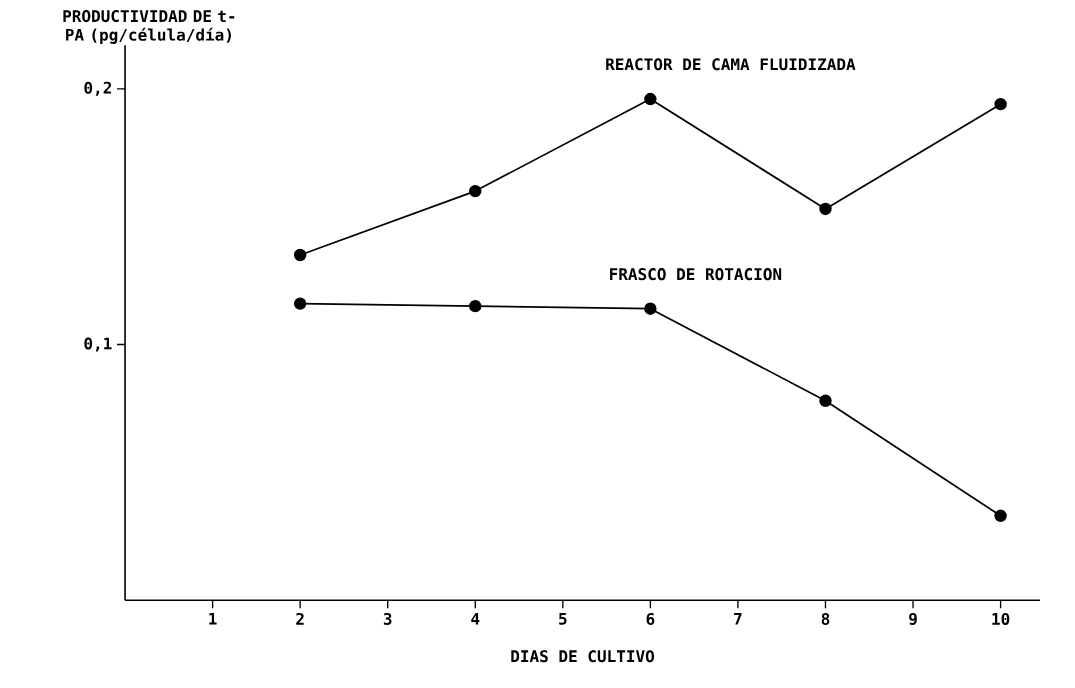 The image size is (1075, 688). I want to click on x-tick-label: 5, so click(563, 618).